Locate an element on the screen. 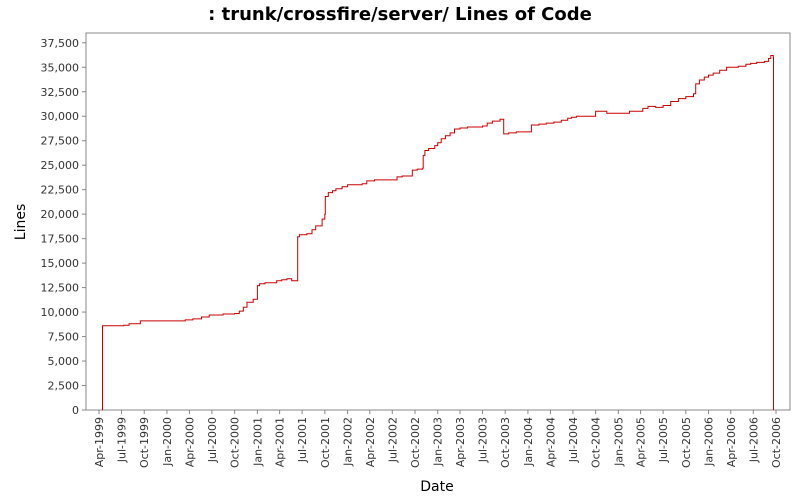 This screenshot has width=800, height=500. y-tick-label: 25,000 is located at coordinates (60, 165).